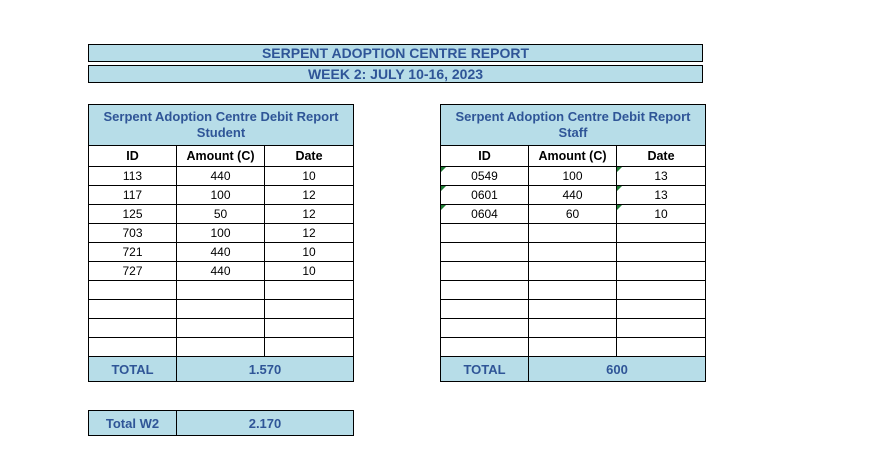  Describe the element at coordinates (309, 156) in the screenshot. I see `student-col-date: Date` at that location.